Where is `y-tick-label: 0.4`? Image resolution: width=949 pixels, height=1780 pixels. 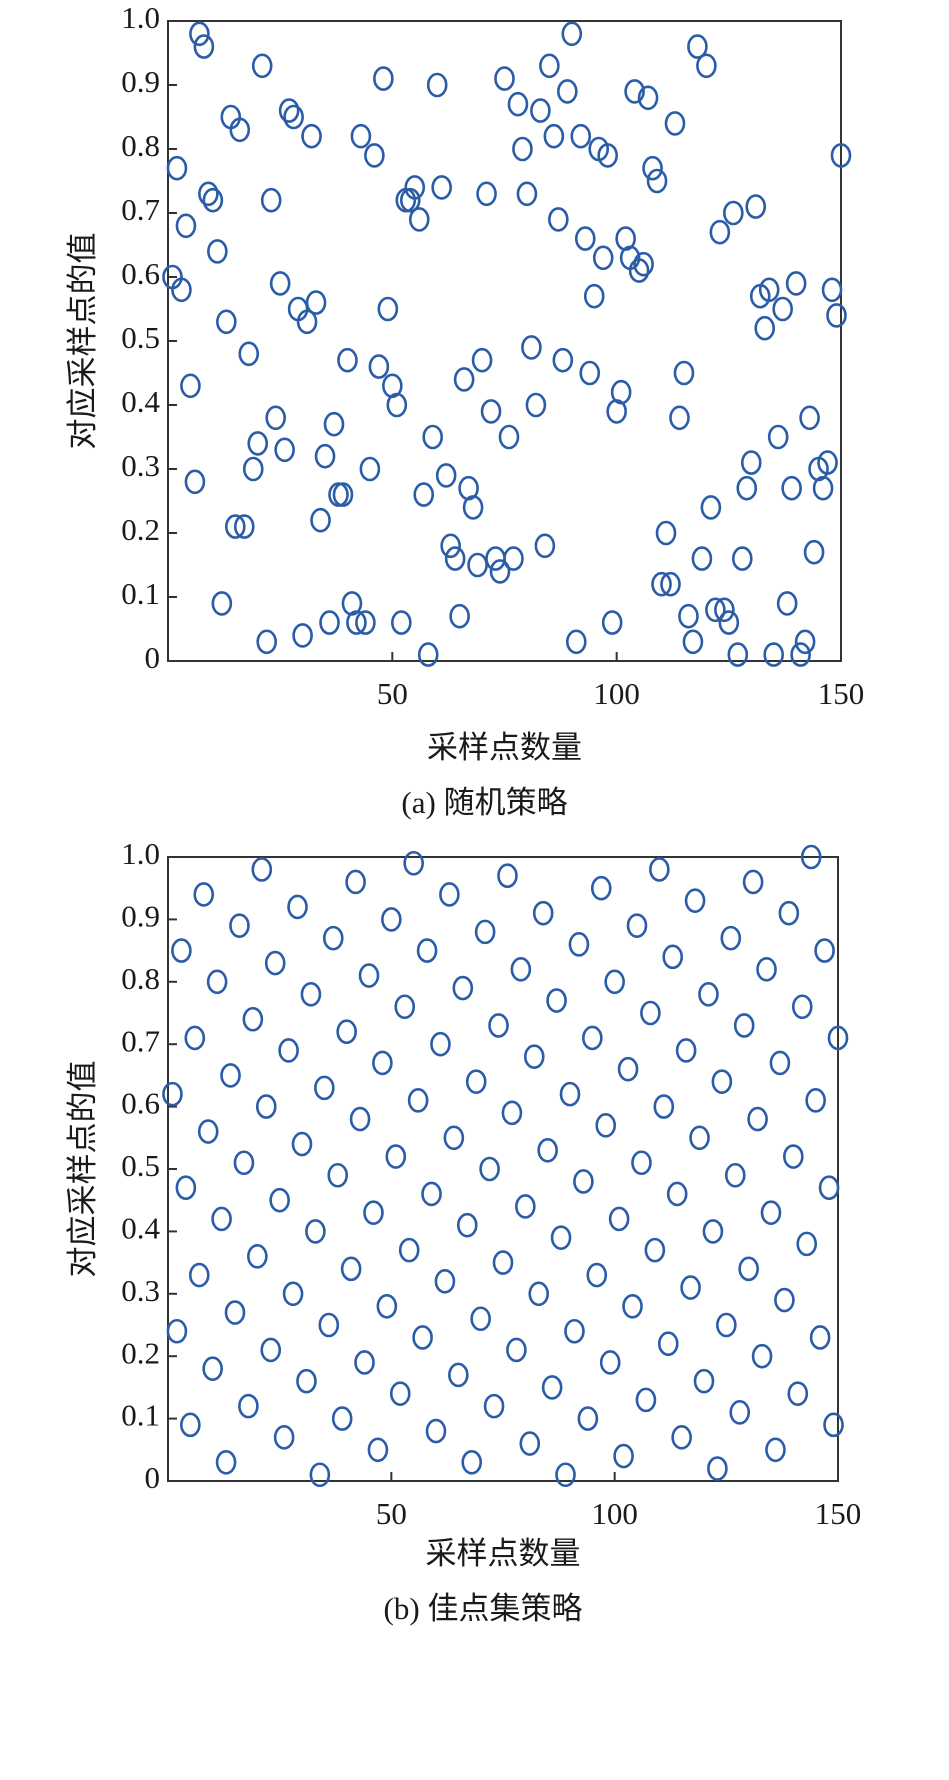 y-tick-label: 0.4 is located at coordinates (140, 1228).